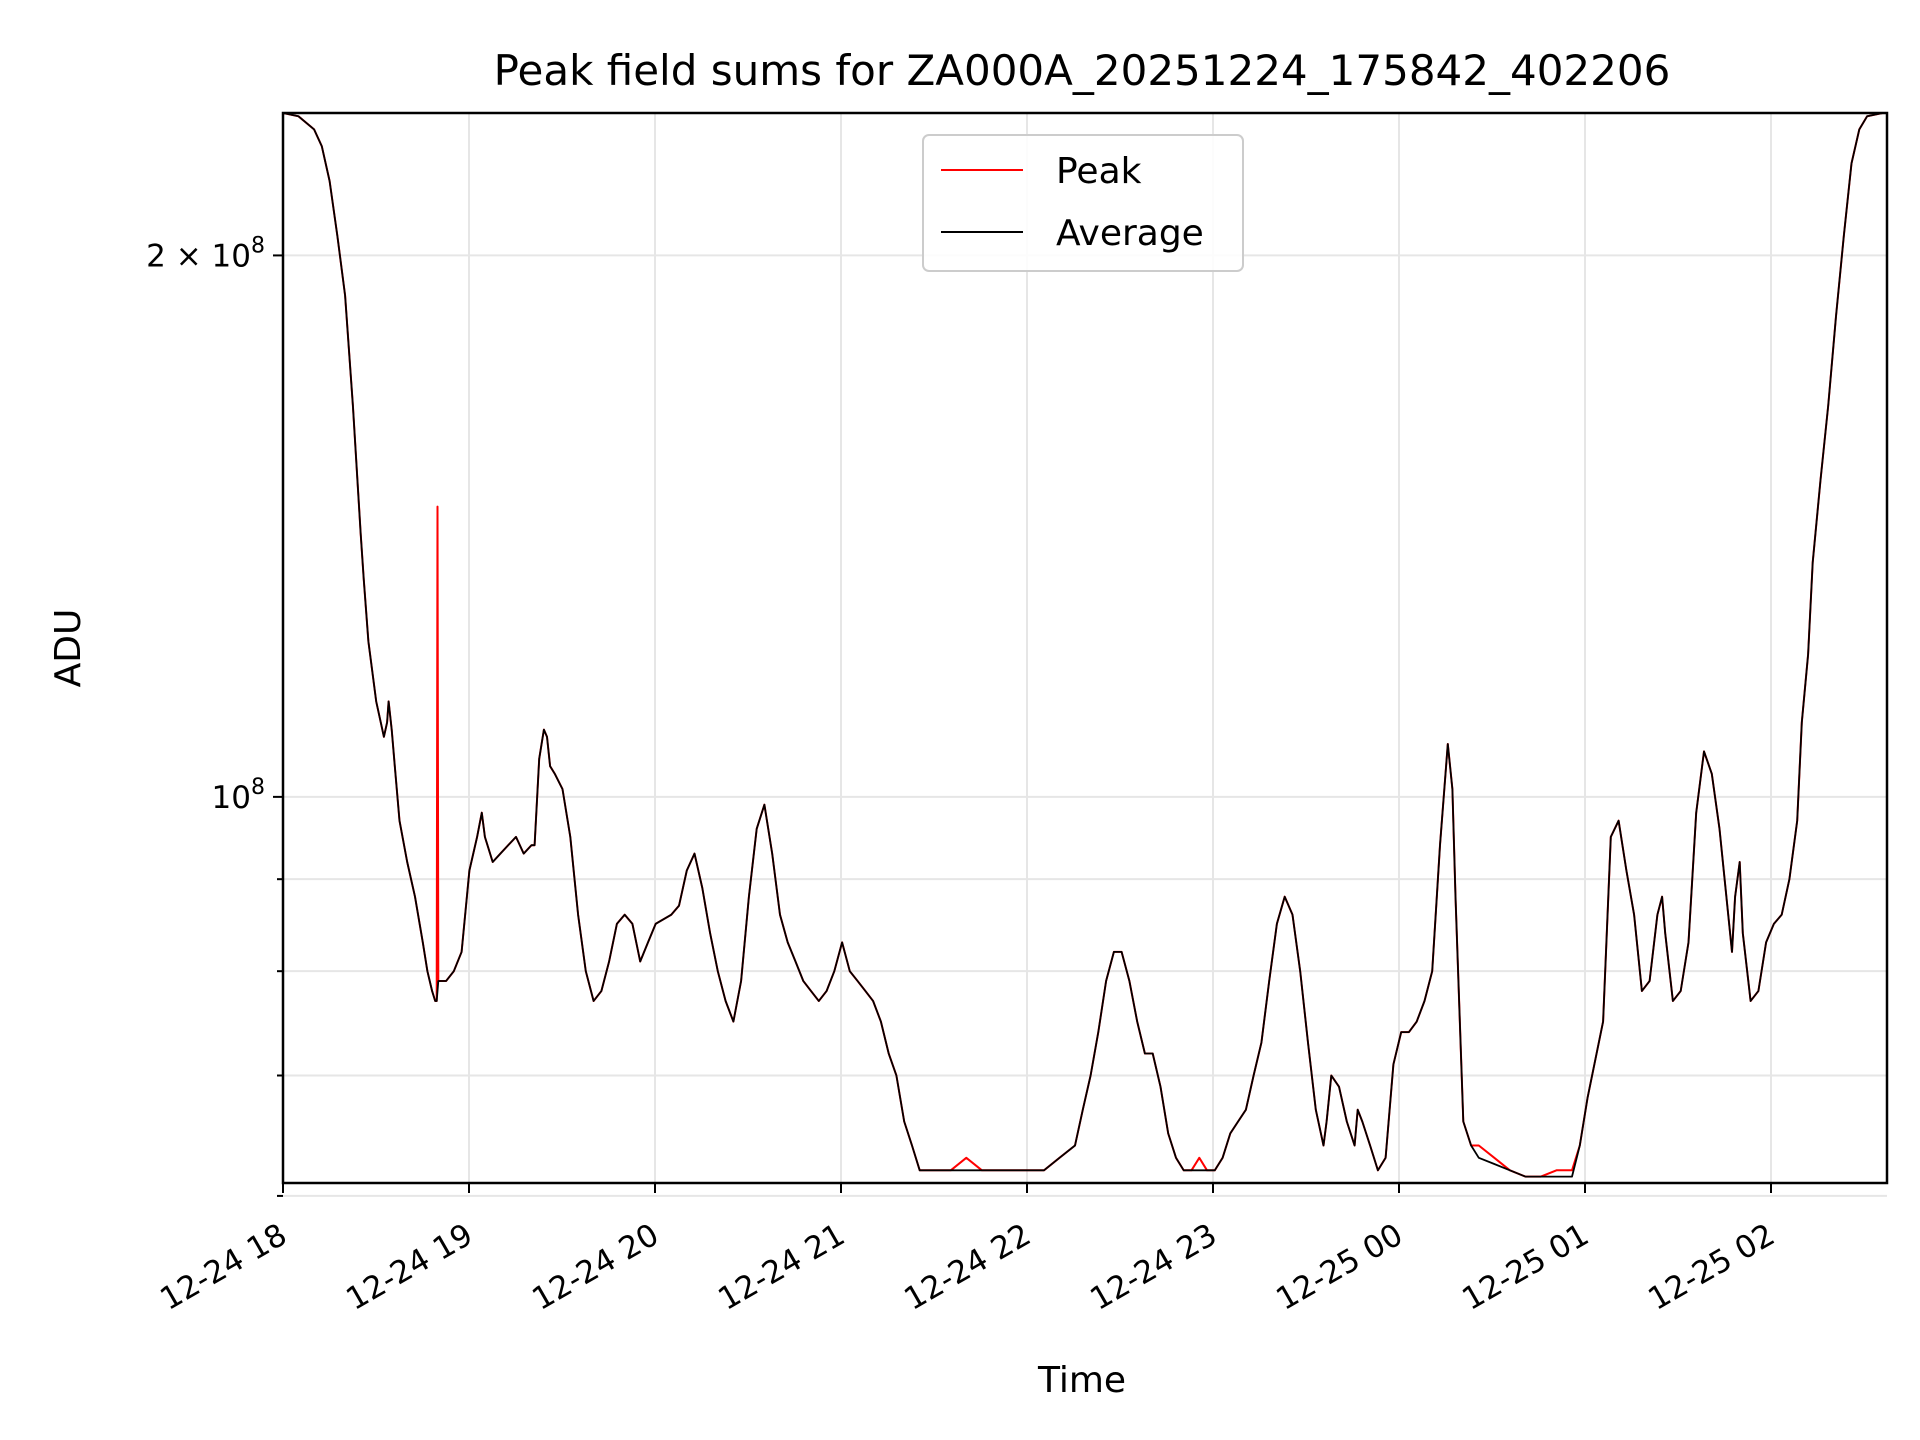 This screenshot has width=1920, height=1440. I want to click on x-tick-label: 12-25 00, so click(1339, 1267).